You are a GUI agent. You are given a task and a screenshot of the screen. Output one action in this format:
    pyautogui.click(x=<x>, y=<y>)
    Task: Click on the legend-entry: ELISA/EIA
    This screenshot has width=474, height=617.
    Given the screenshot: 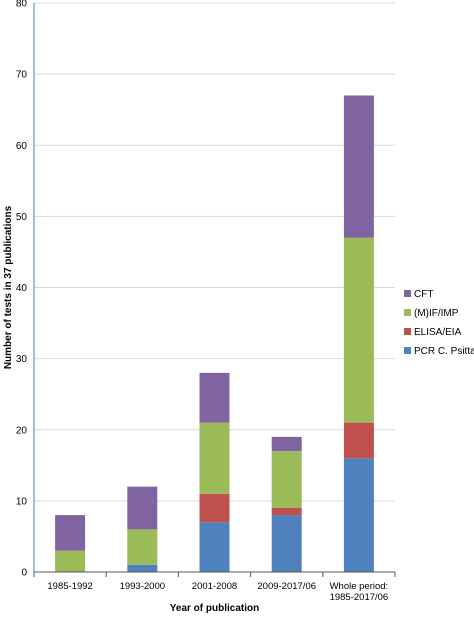 What is the action you would take?
    pyautogui.click(x=438, y=332)
    